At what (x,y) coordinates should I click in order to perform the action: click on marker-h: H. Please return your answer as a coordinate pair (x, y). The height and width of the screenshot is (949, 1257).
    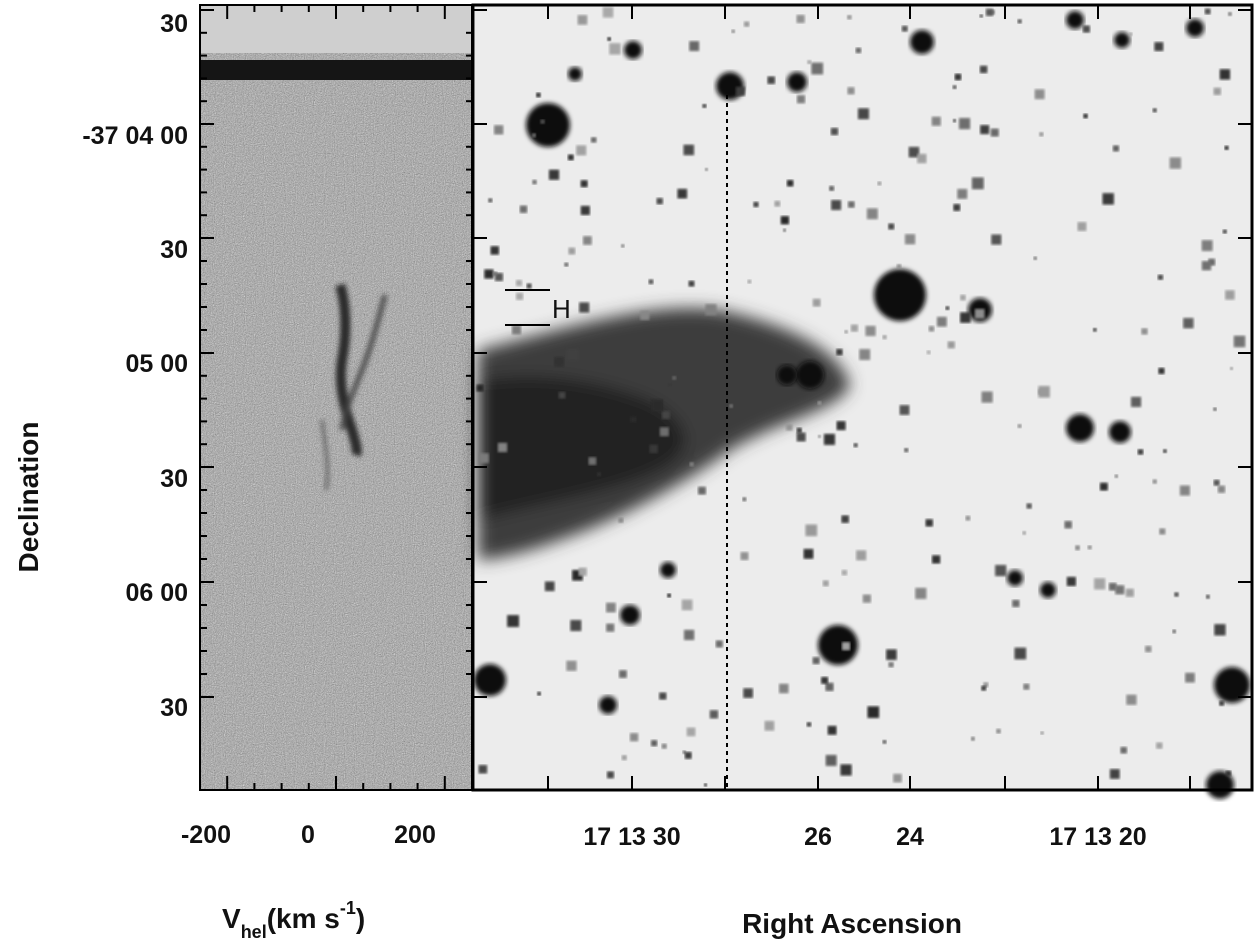
    Looking at the image, I should click on (538, 307).